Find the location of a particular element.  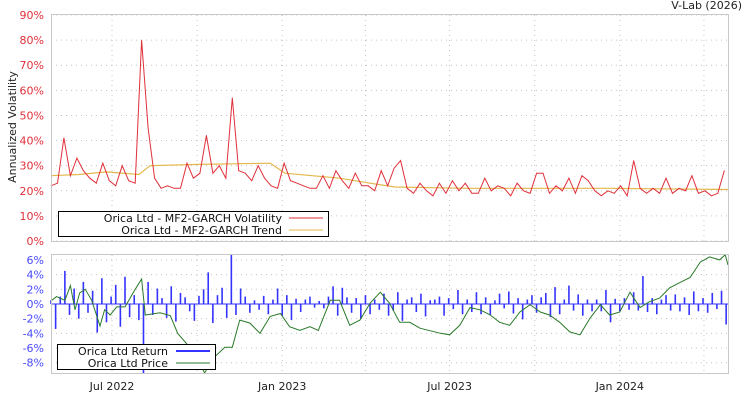

x-tick-label: Jan 2023 is located at coordinates (281, 386).